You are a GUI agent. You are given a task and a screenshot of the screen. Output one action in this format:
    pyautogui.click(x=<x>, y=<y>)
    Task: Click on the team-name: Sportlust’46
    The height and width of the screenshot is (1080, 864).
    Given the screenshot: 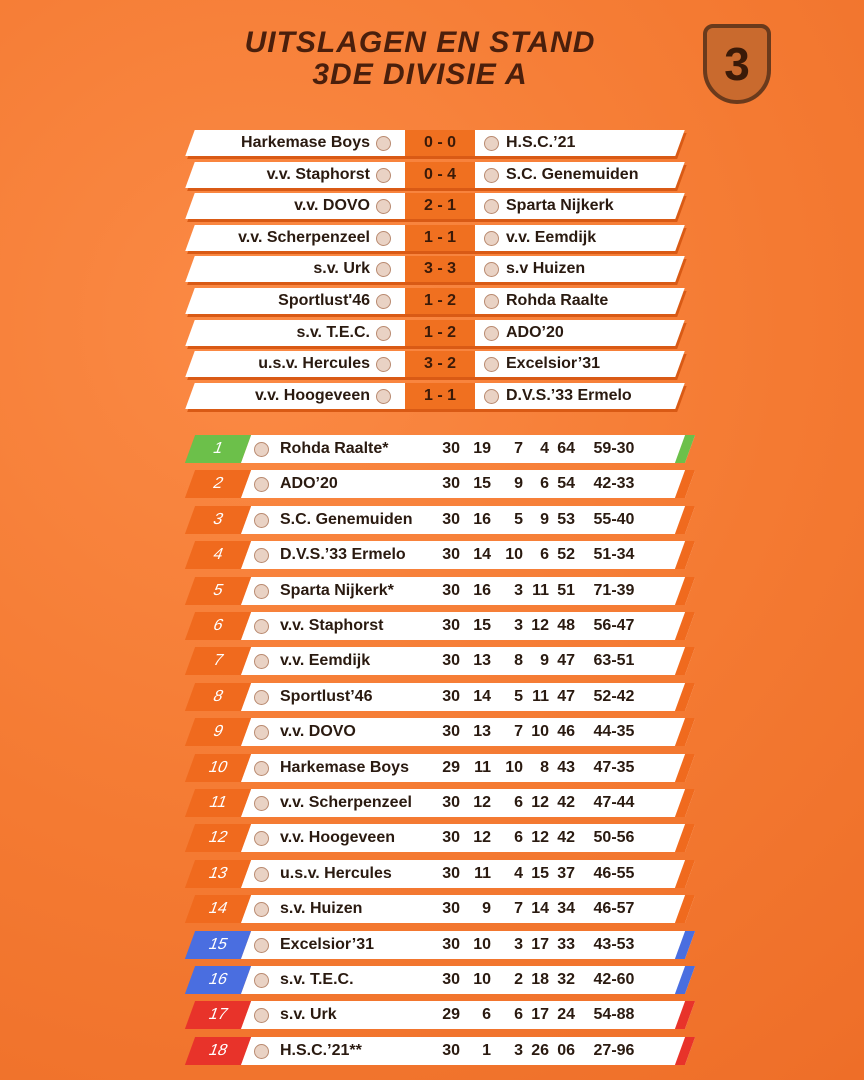 What is the action you would take?
    pyautogui.click(x=326, y=696)
    